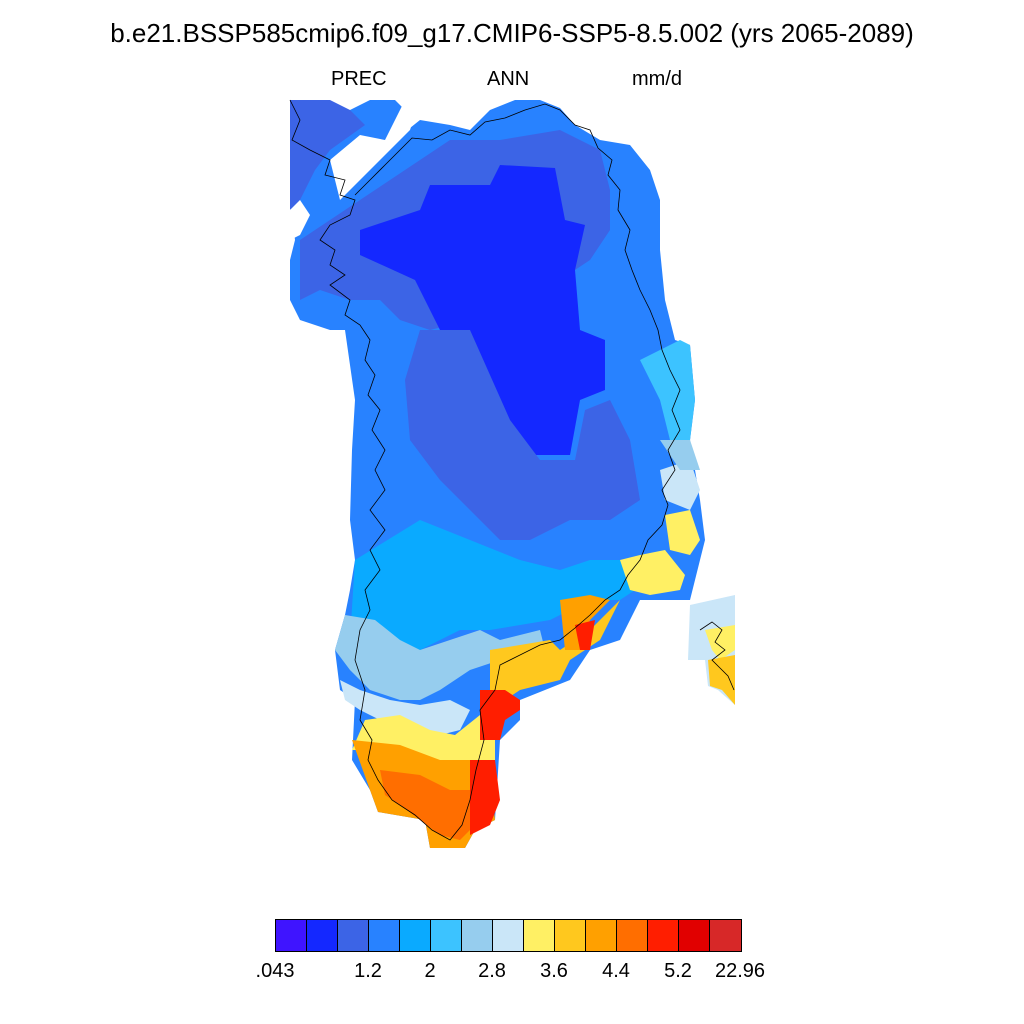  What do you see at coordinates (492, 971) in the screenshot?
I see `colorbar-tick-label: 2.8` at bounding box center [492, 971].